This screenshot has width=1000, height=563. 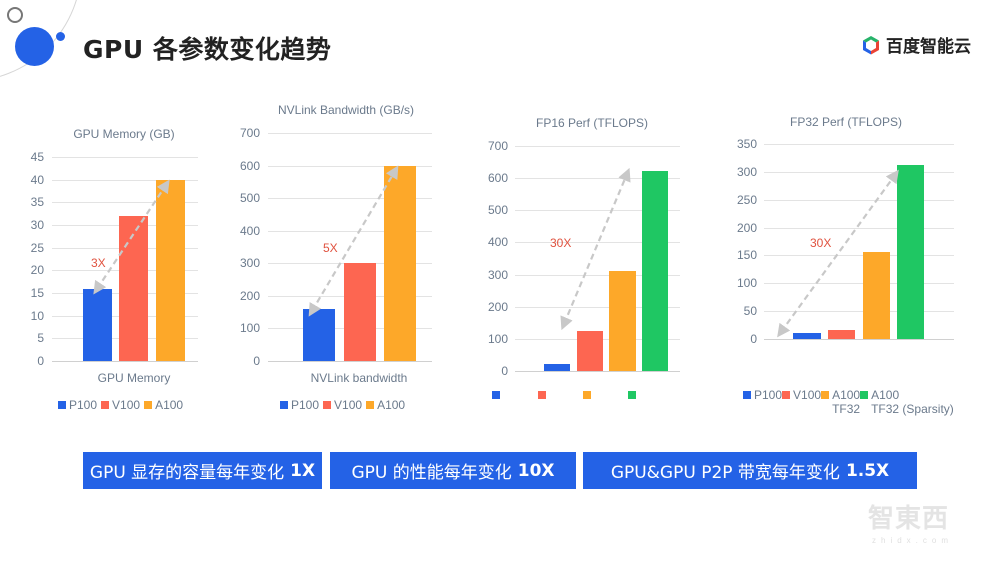 What do you see at coordinates (913, 540) in the screenshot?
I see `watermark-sub: zhidx.com` at bounding box center [913, 540].